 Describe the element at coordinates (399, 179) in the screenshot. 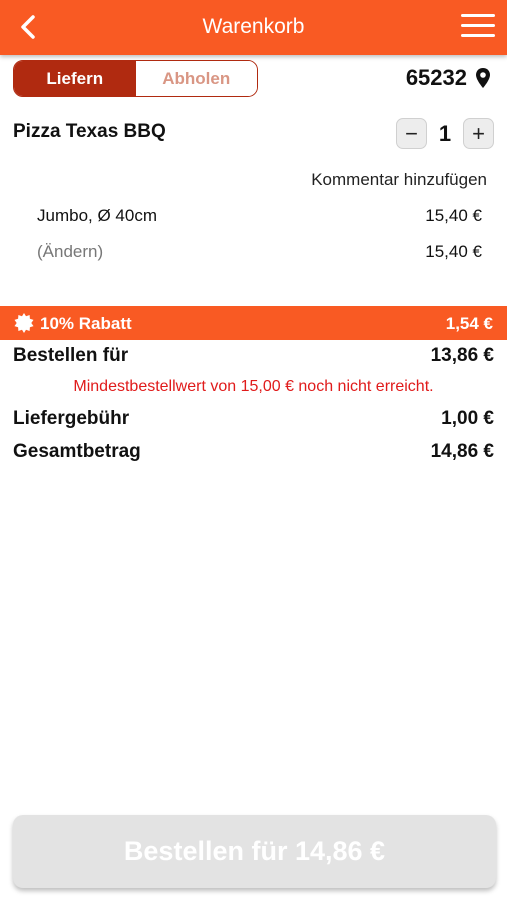

I see `add-comment-link: Kommentar hinzufügen` at that location.